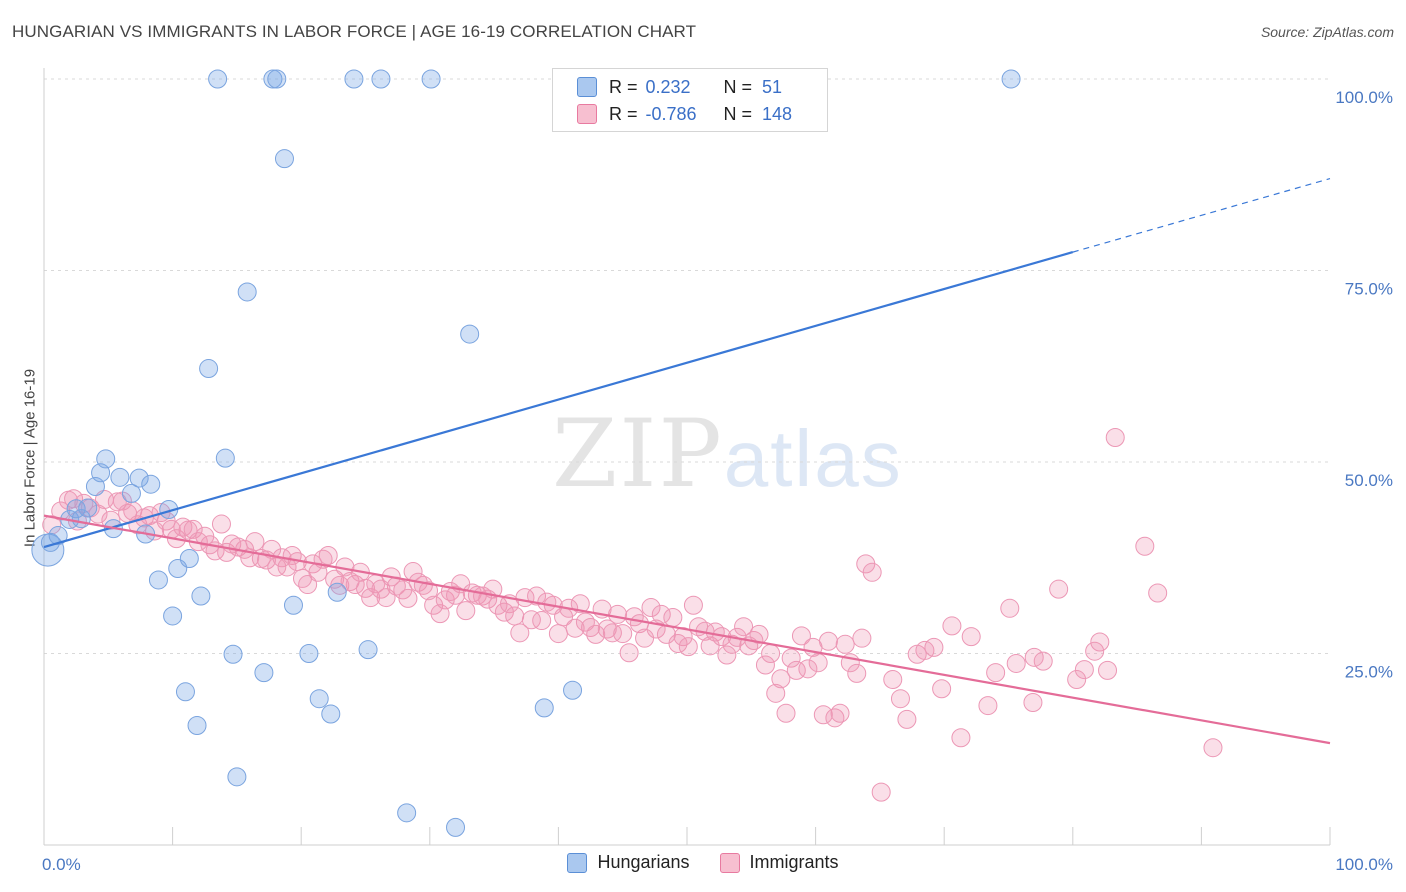 This screenshot has height=892, width=1406. I want to click on x-tick-label: 0.0%, so click(61, 864).